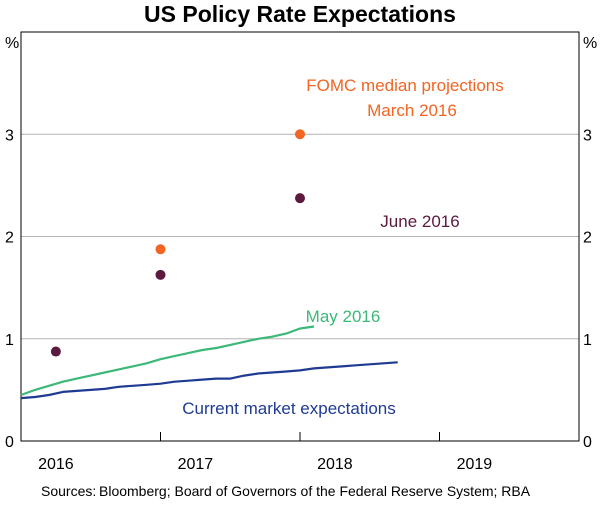  Describe the element at coordinates (475, 464) in the screenshot. I see `x-tick-label: 2019` at that location.